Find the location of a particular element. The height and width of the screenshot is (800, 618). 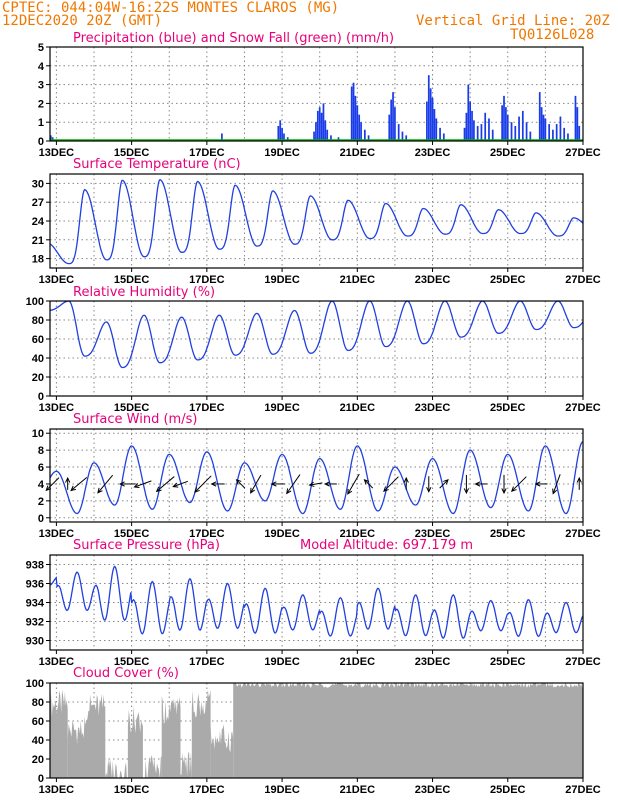

x-tick-label: 23DEC is located at coordinates (433, 534).